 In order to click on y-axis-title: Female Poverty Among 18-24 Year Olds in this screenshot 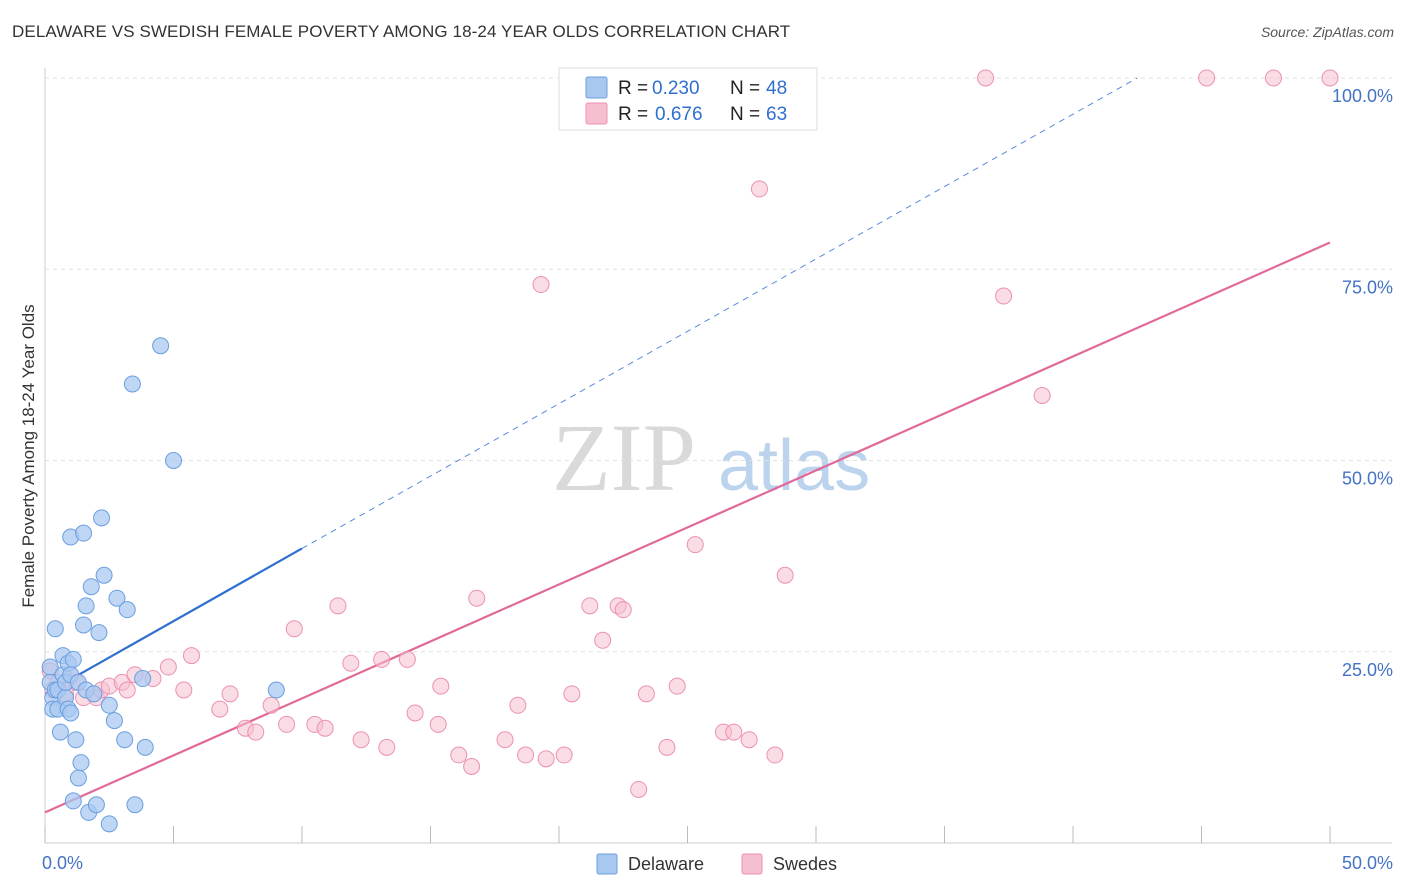, I will do `click(28, 455)`.